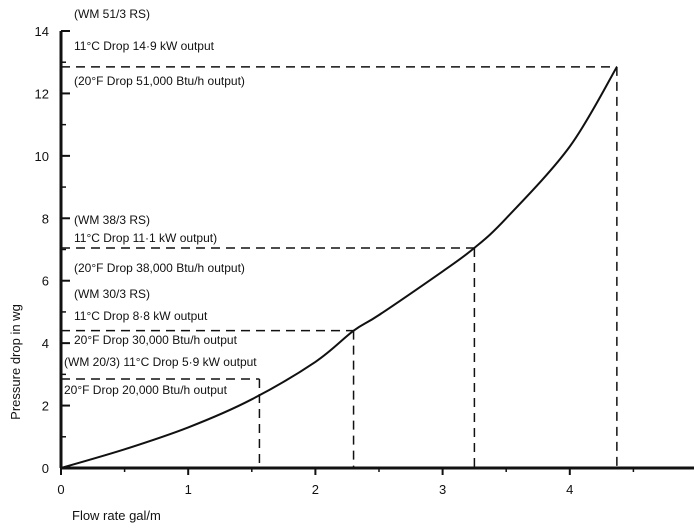  What do you see at coordinates (45, 218) in the screenshot?
I see `y-tick-label: 8` at bounding box center [45, 218].